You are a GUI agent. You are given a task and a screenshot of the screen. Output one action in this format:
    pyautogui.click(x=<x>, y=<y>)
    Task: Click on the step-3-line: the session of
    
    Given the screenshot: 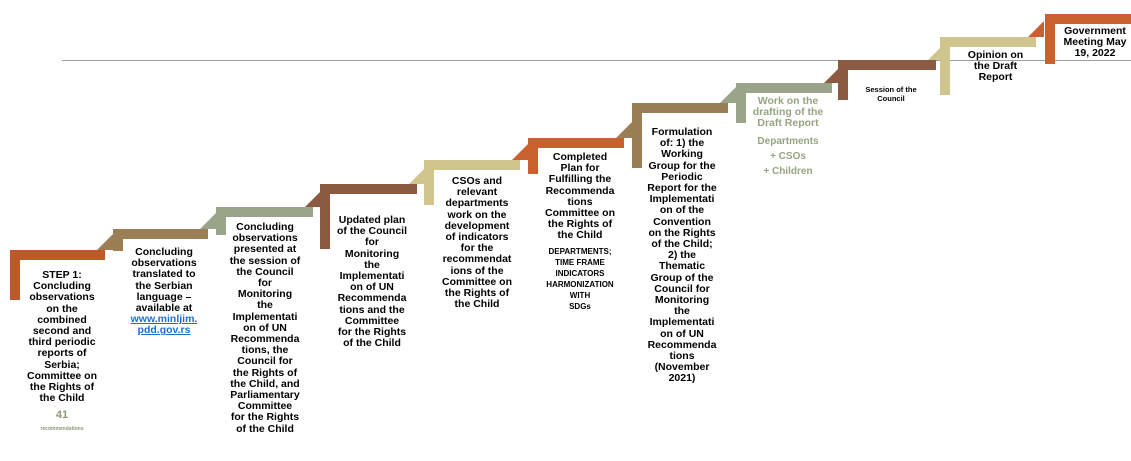 What is the action you would take?
    pyautogui.click(x=265, y=260)
    